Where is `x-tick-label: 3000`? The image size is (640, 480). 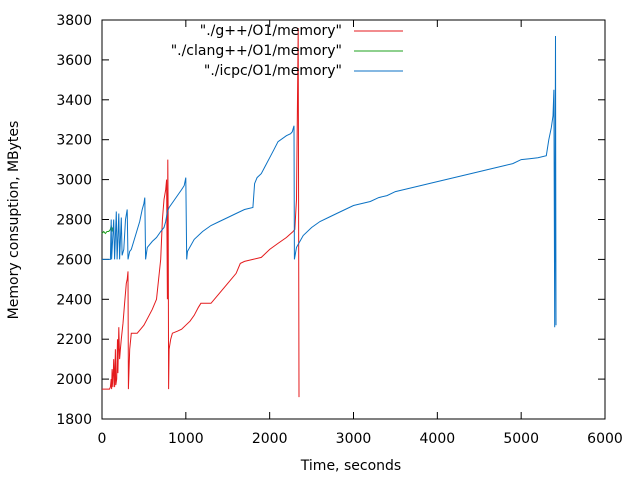 x-tick-label: 3000 is located at coordinates (354, 439).